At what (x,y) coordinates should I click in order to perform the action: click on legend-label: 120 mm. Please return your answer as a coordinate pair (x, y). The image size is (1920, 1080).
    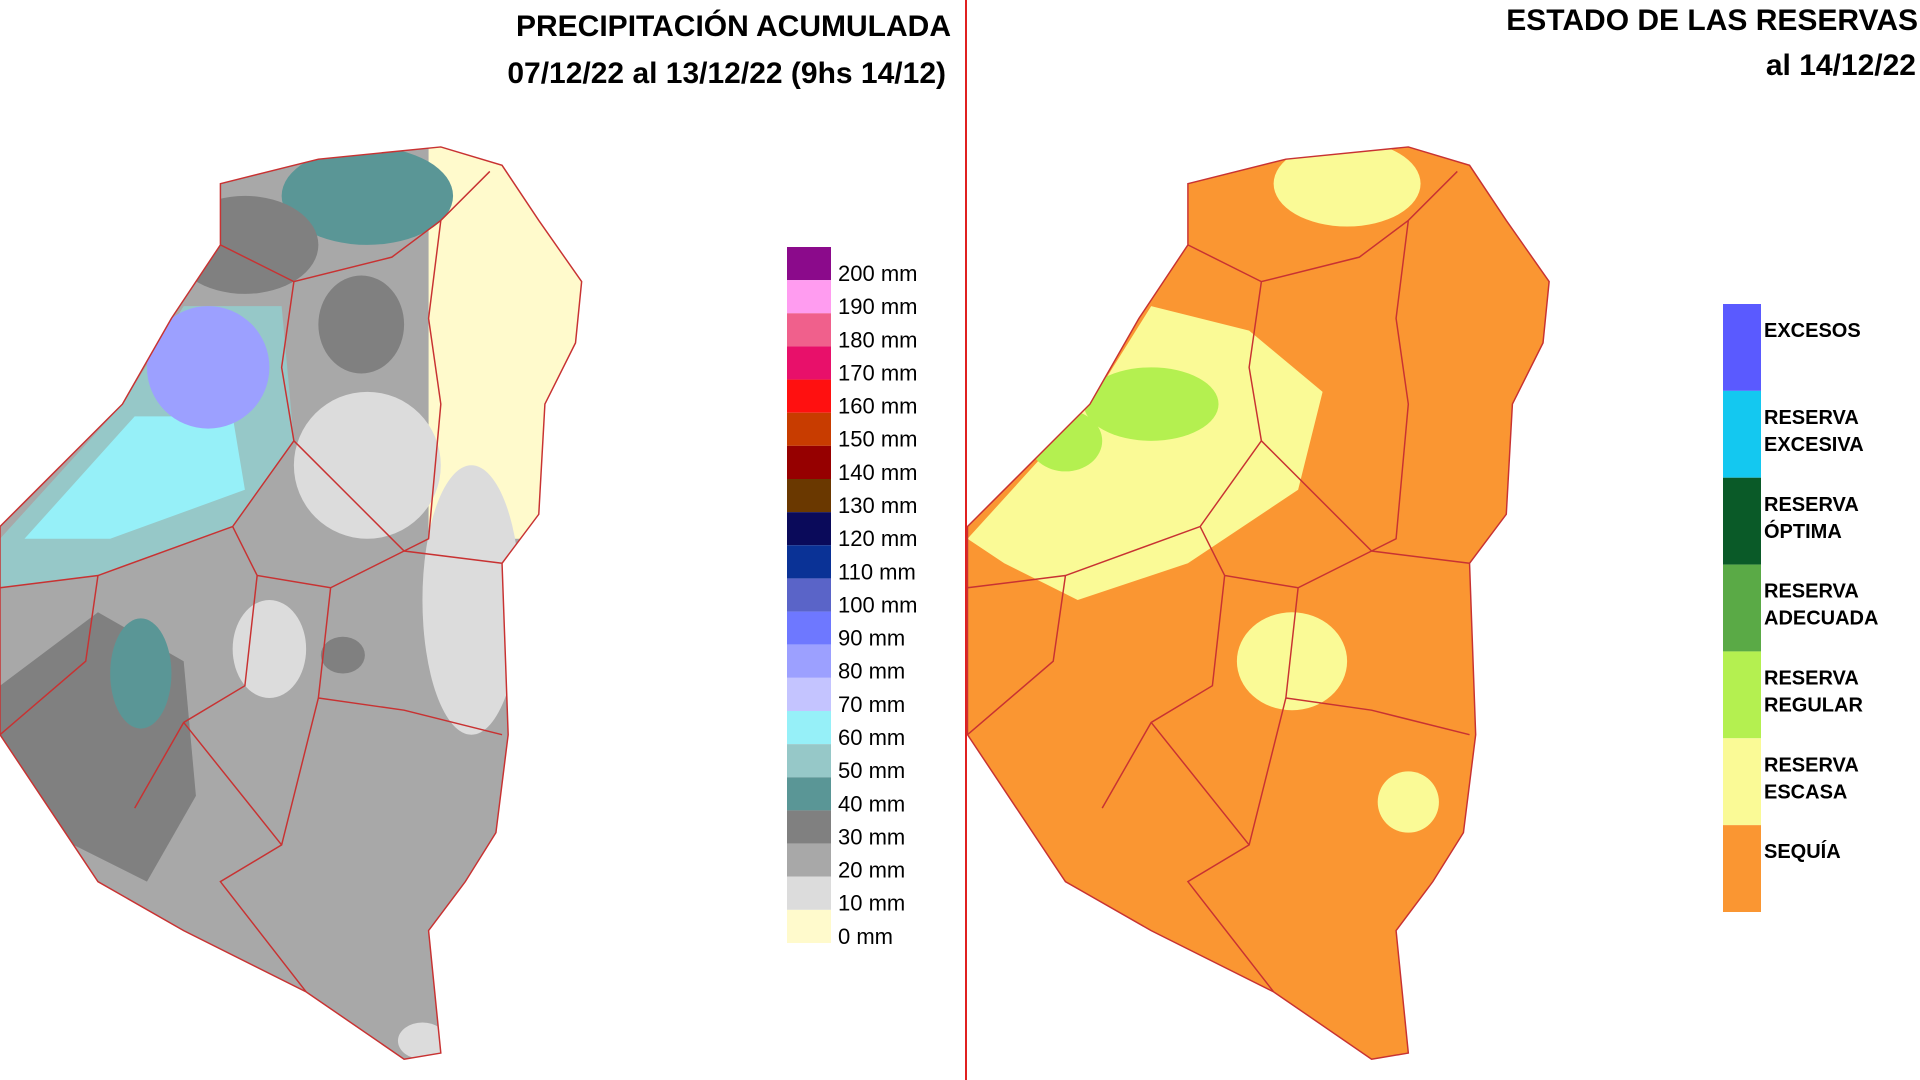
    Looking at the image, I should click on (877, 538).